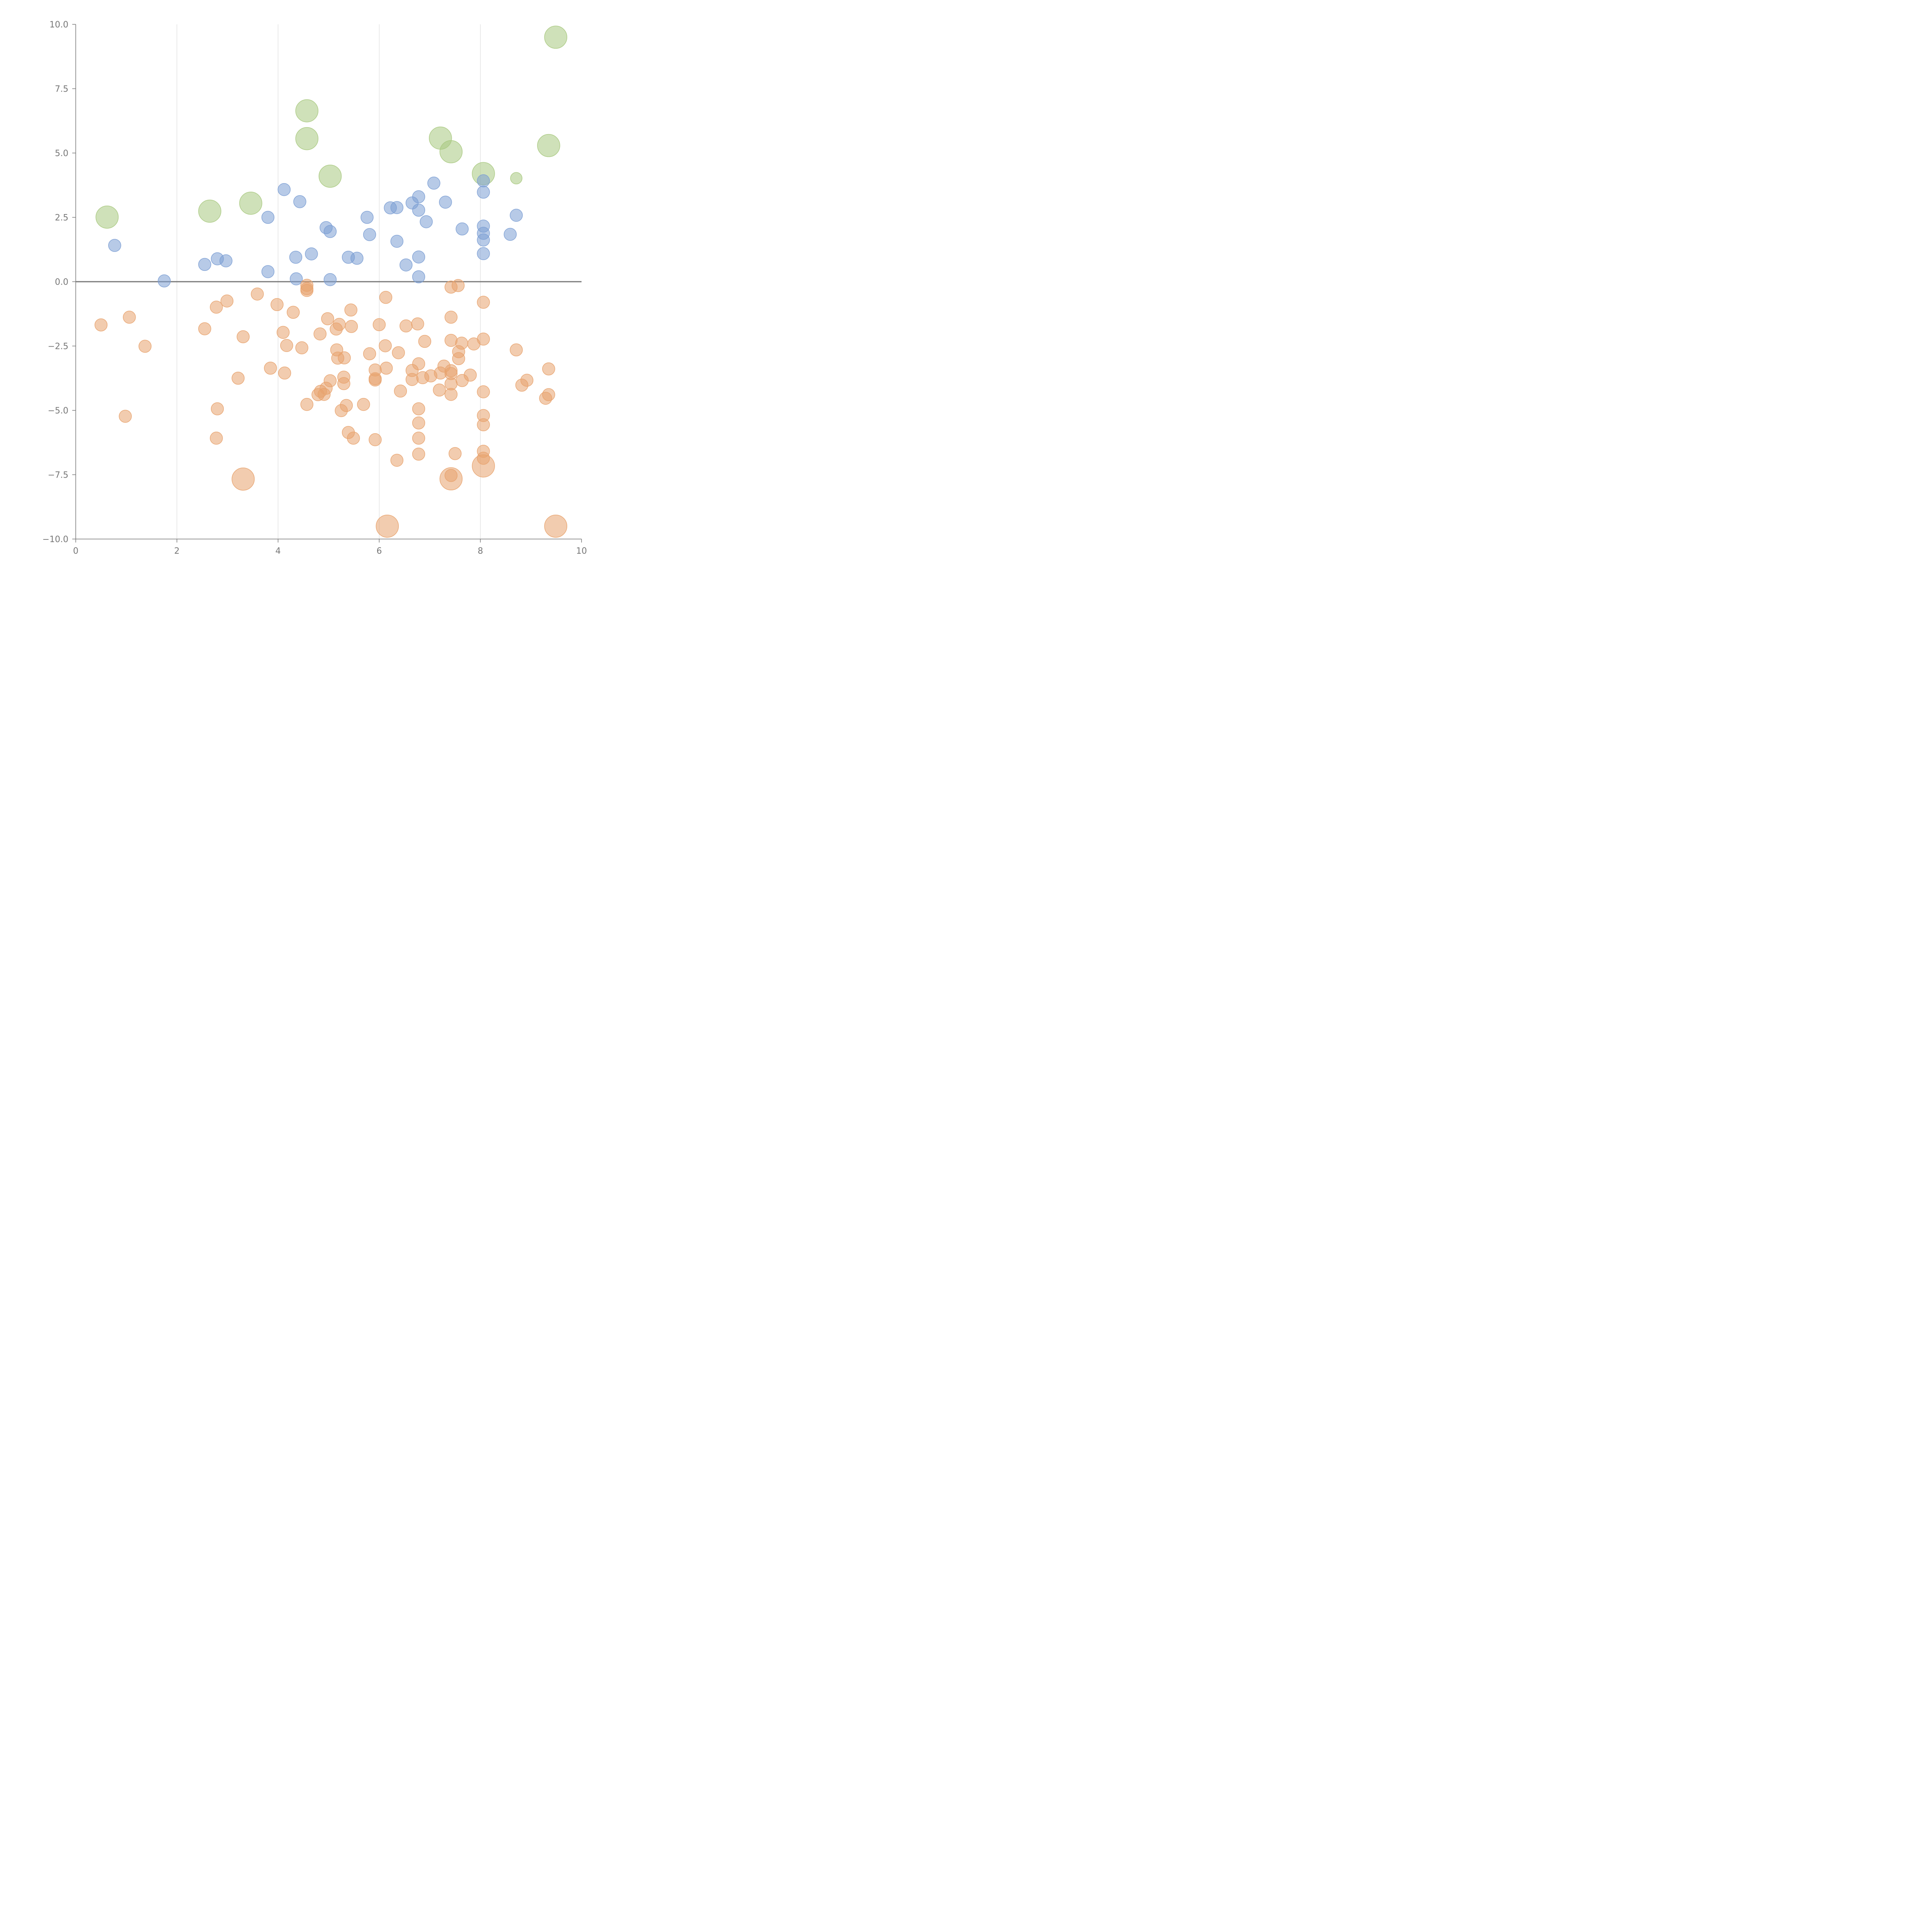 The image size is (1932, 1932). Describe the element at coordinates (55, 539) in the screenshot. I see `y-tick-label-0: −10.0` at that location.